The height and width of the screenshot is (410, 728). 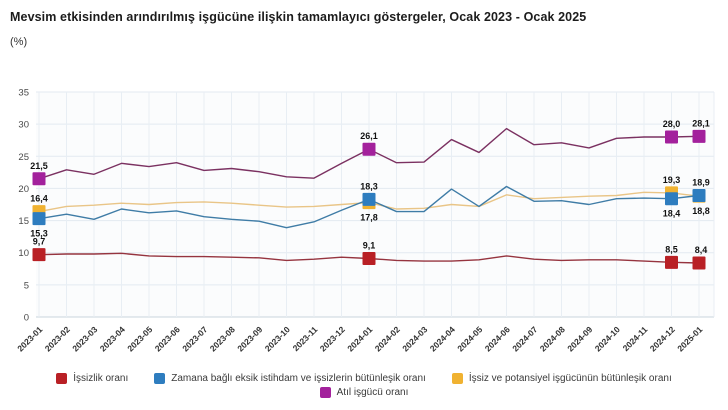 I want to click on legend-item-atil-isgucu-orani: Atıl işgücü oranı, so click(x=364, y=392).